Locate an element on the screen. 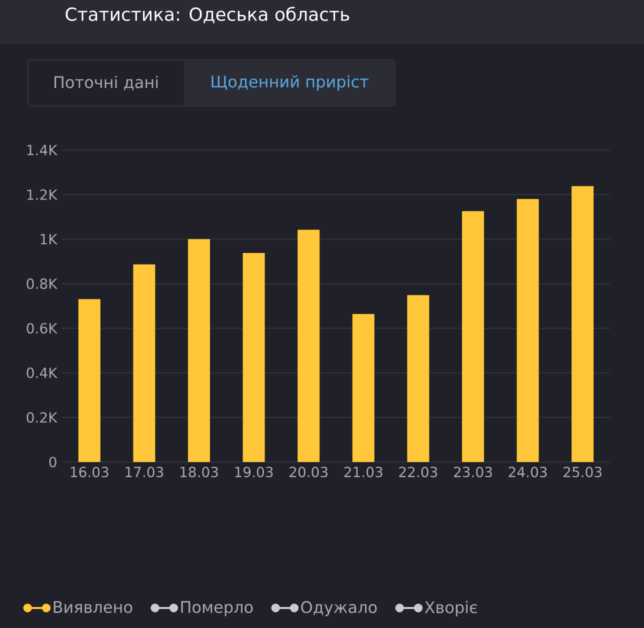 Image resolution: width=644 pixels, height=628 pixels. text: Щоденний приріст is located at coordinates (290, 83).